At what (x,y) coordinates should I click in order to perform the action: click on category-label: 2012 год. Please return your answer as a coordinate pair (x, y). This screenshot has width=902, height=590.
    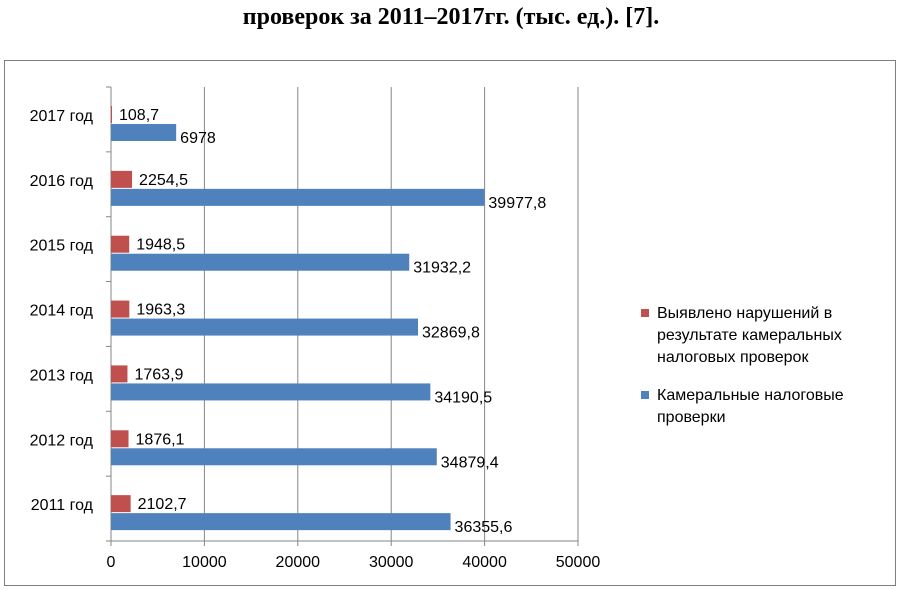
    Looking at the image, I should click on (62, 440).